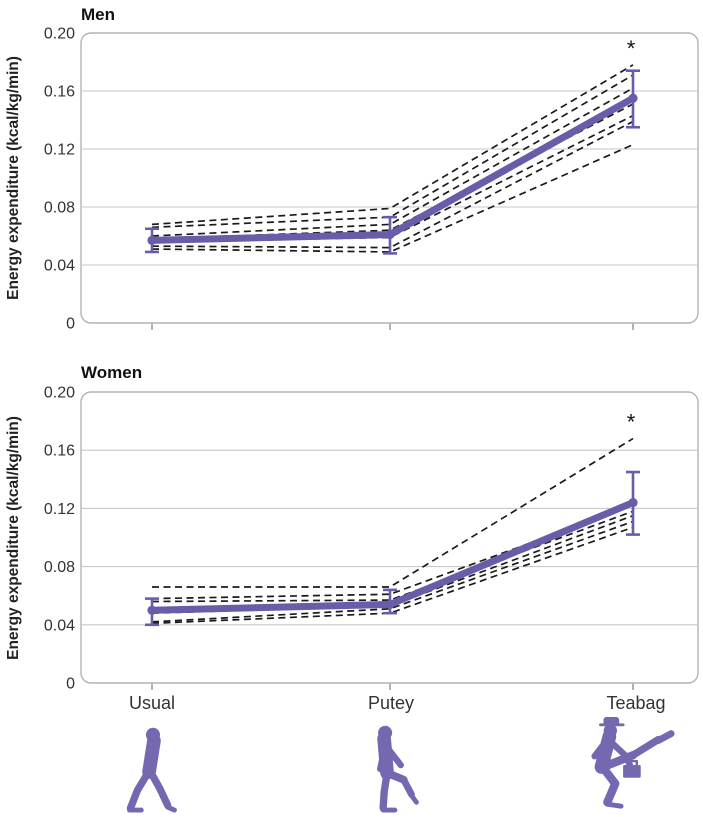 The height and width of the screenshot is (817, 703). Describe the element at coordinates (414, 798) in the screenshot. I see `lifted-foot` at that location.